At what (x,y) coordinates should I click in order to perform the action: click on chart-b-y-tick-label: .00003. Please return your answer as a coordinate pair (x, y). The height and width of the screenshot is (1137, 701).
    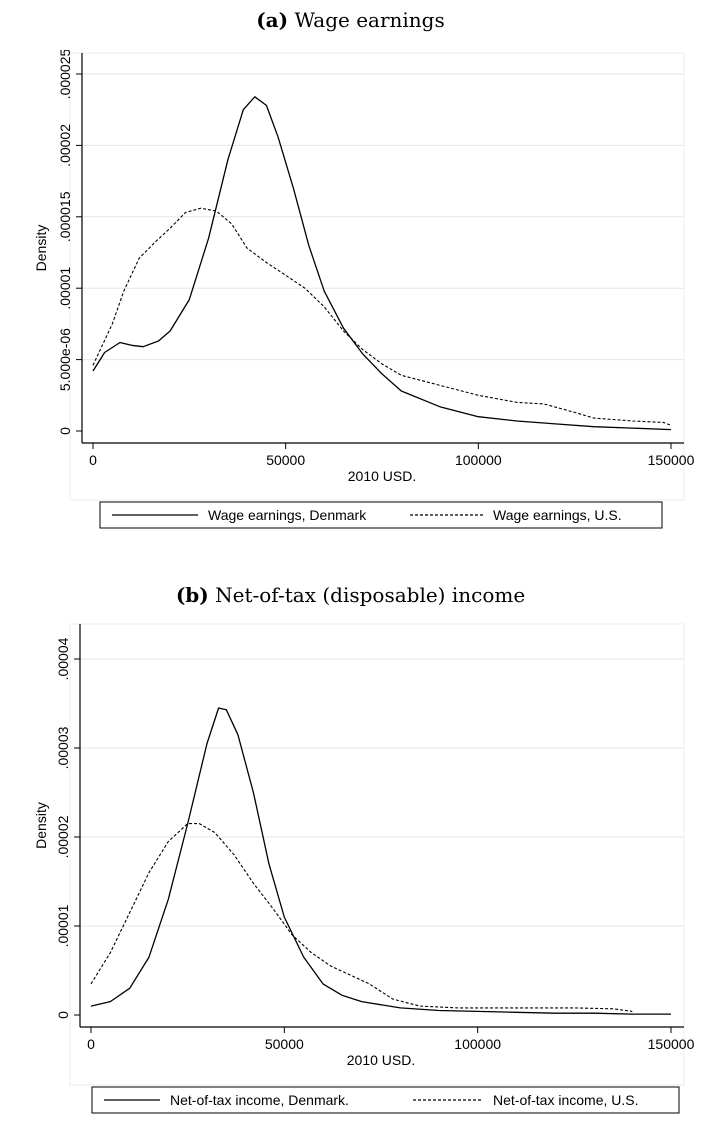
    Looking at the image, I should click on (63, 747).